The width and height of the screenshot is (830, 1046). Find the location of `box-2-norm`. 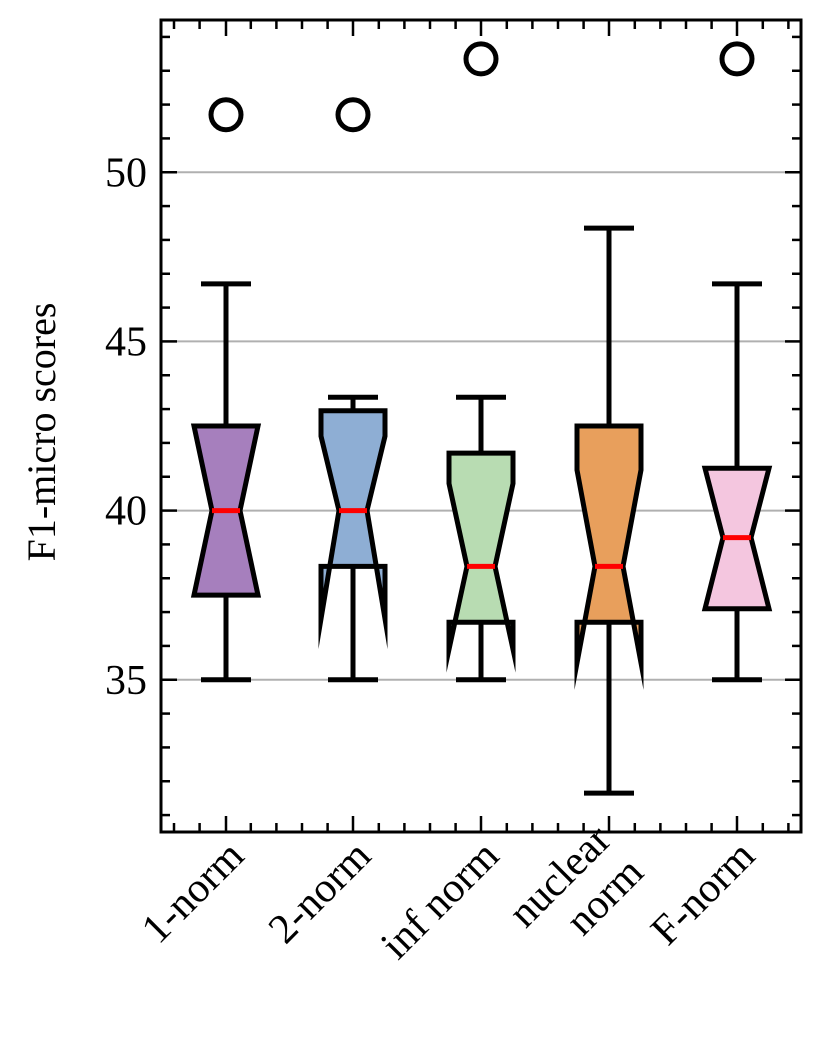

box-2-norm is located at coordinates (353, 390).